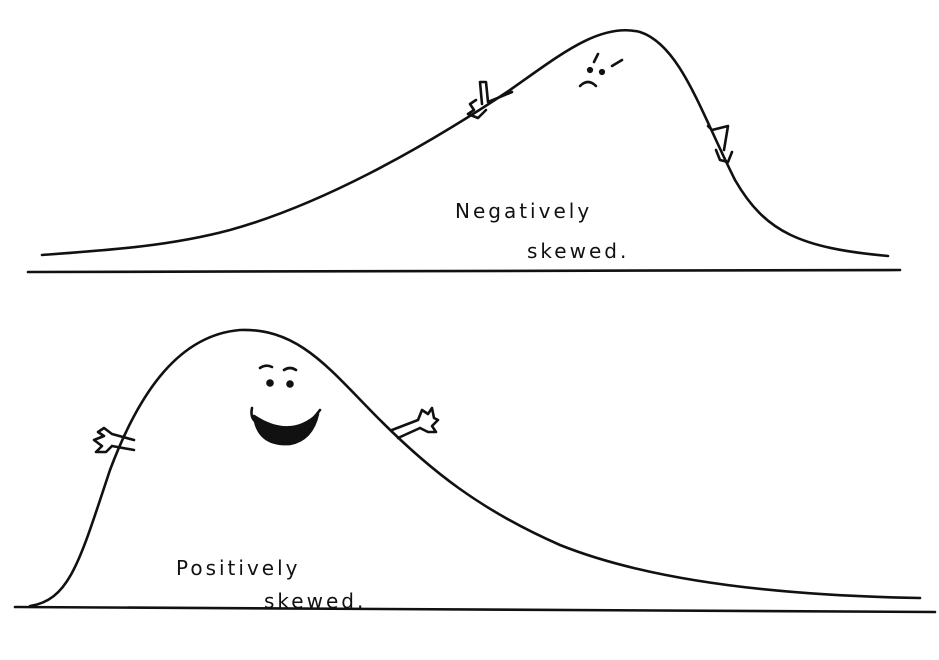  Describe the element at coordinates (475, 609) in the screenshot. I see `positive-skew-baseline` at that location.